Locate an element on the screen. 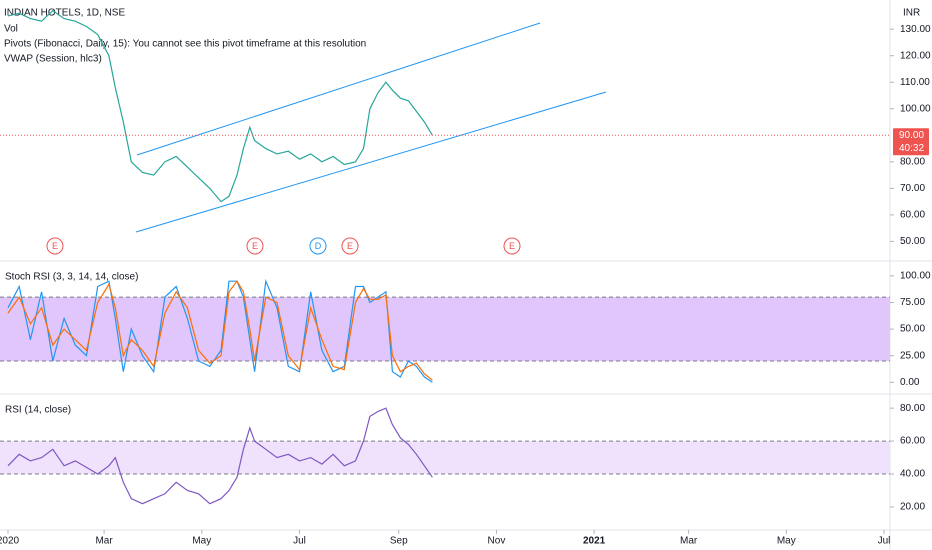 The height and width of the screenshot is (550, 932). y-tick-label: 120.00 is located at coordinates (915, 55).